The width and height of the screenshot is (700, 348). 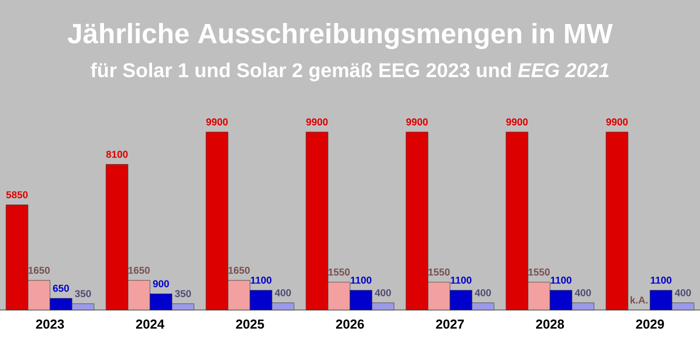 I want to click on data-label: 900, so click(x=161, y=284).